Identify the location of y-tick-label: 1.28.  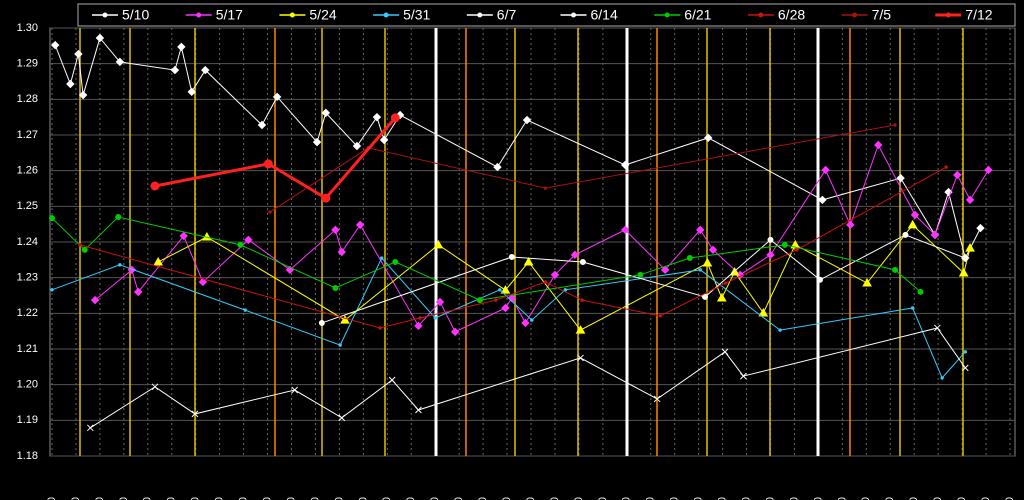
(27, 99).